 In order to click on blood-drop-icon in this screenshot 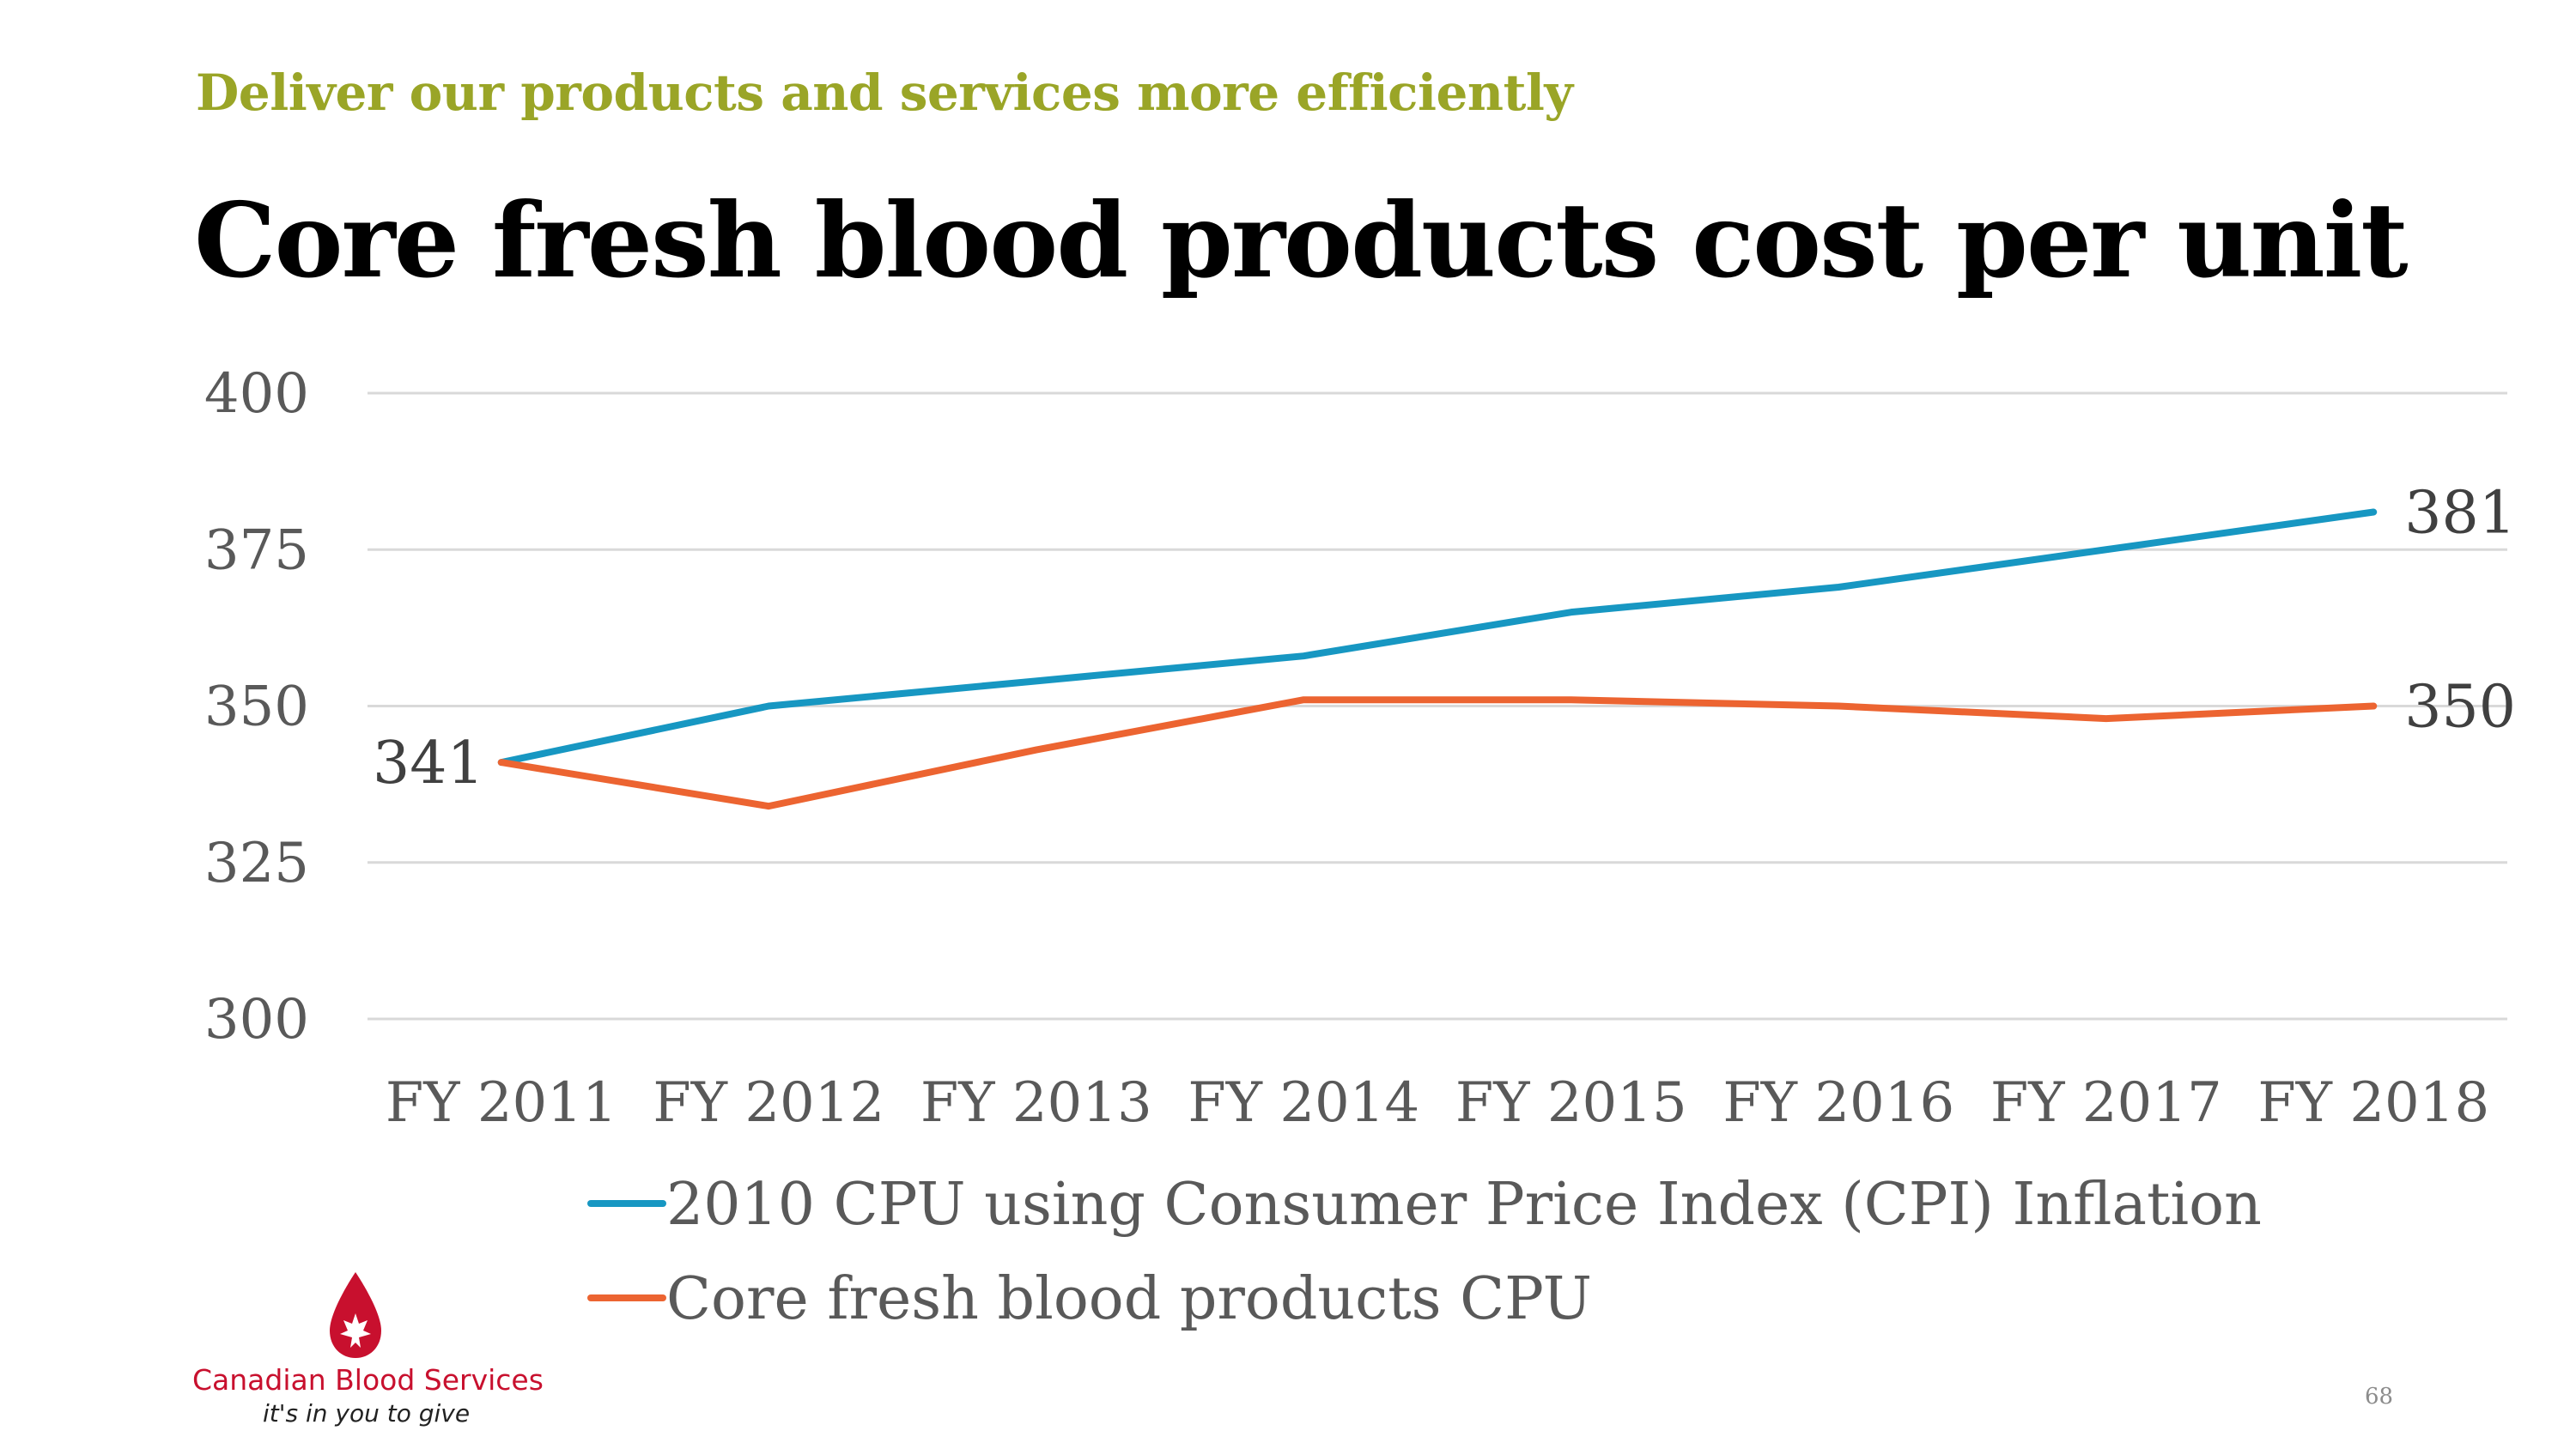, I will do `click(355, 1315)`.